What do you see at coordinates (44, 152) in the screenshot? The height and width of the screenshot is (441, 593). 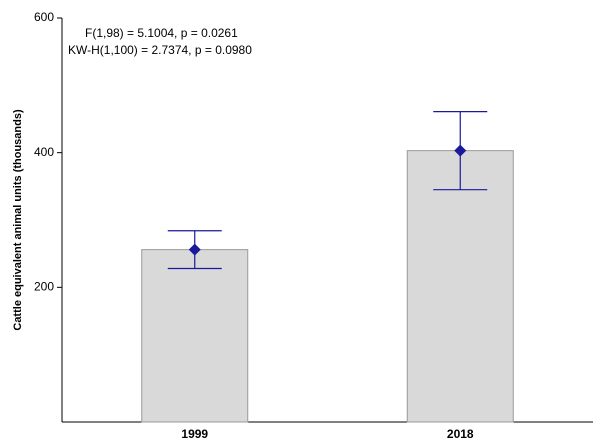 I see `y-tick-label: 400` at bounding box center [44, 152].